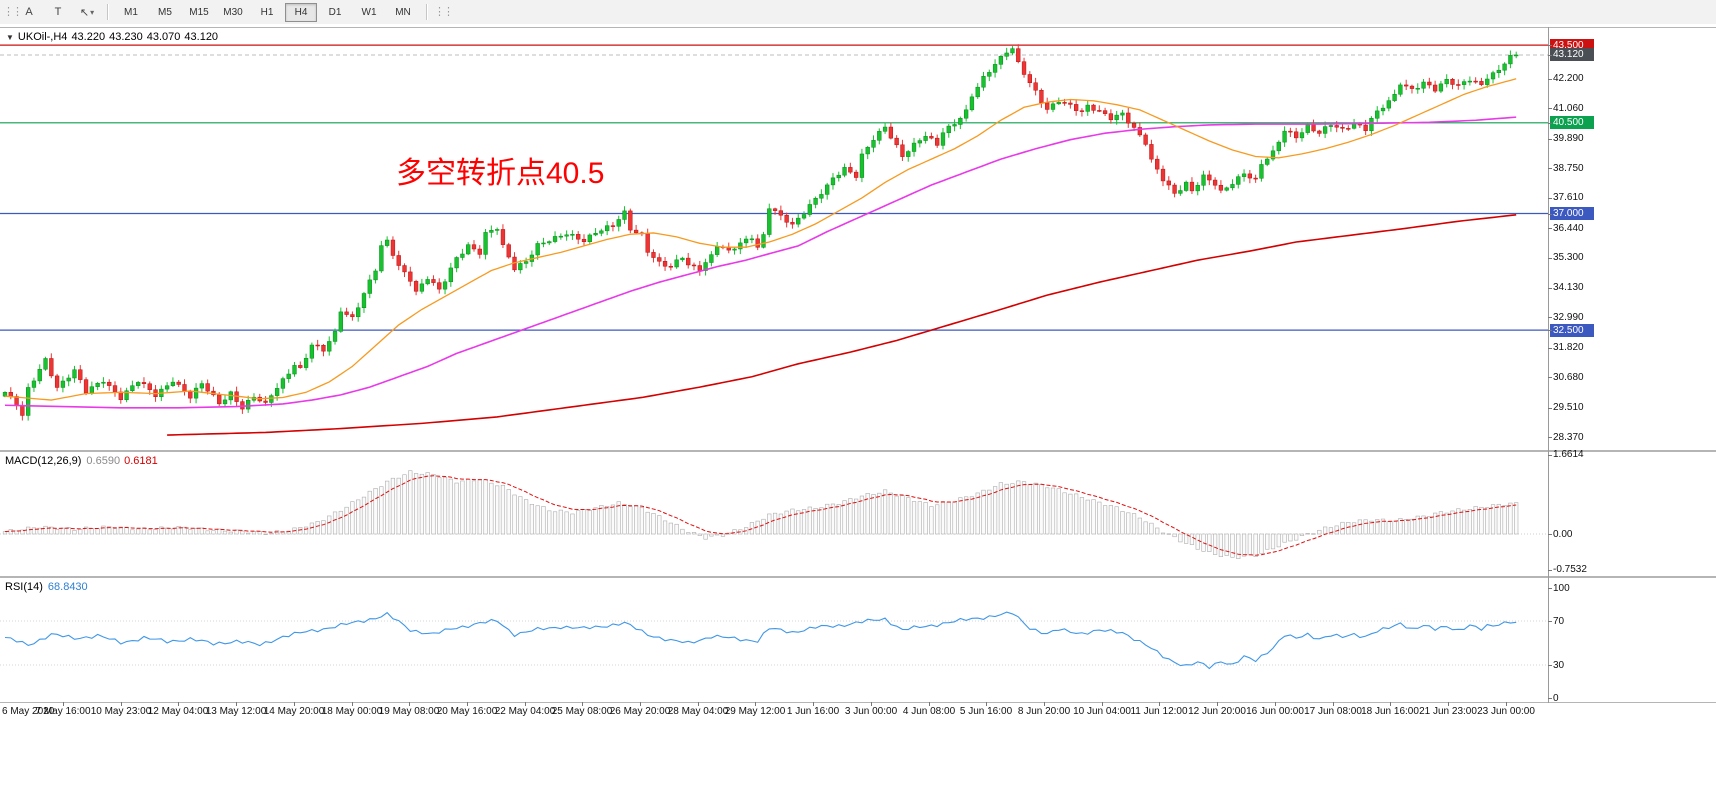 The height and width of the screenshot is (791, 1716). I want to click on macd-title: MACD(12,26,9) 0.6590 0.6181, so click(81, 461).